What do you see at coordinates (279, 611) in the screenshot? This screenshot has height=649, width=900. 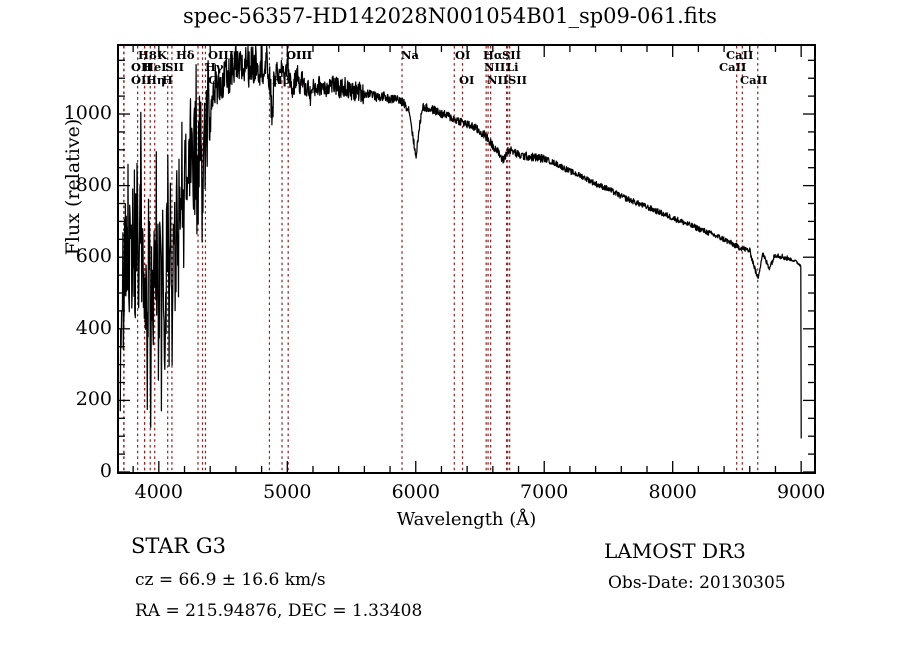 I see `coordinates-text: RA = 215.94876, DEC = 1.33408` at bounding box center [279, 611].